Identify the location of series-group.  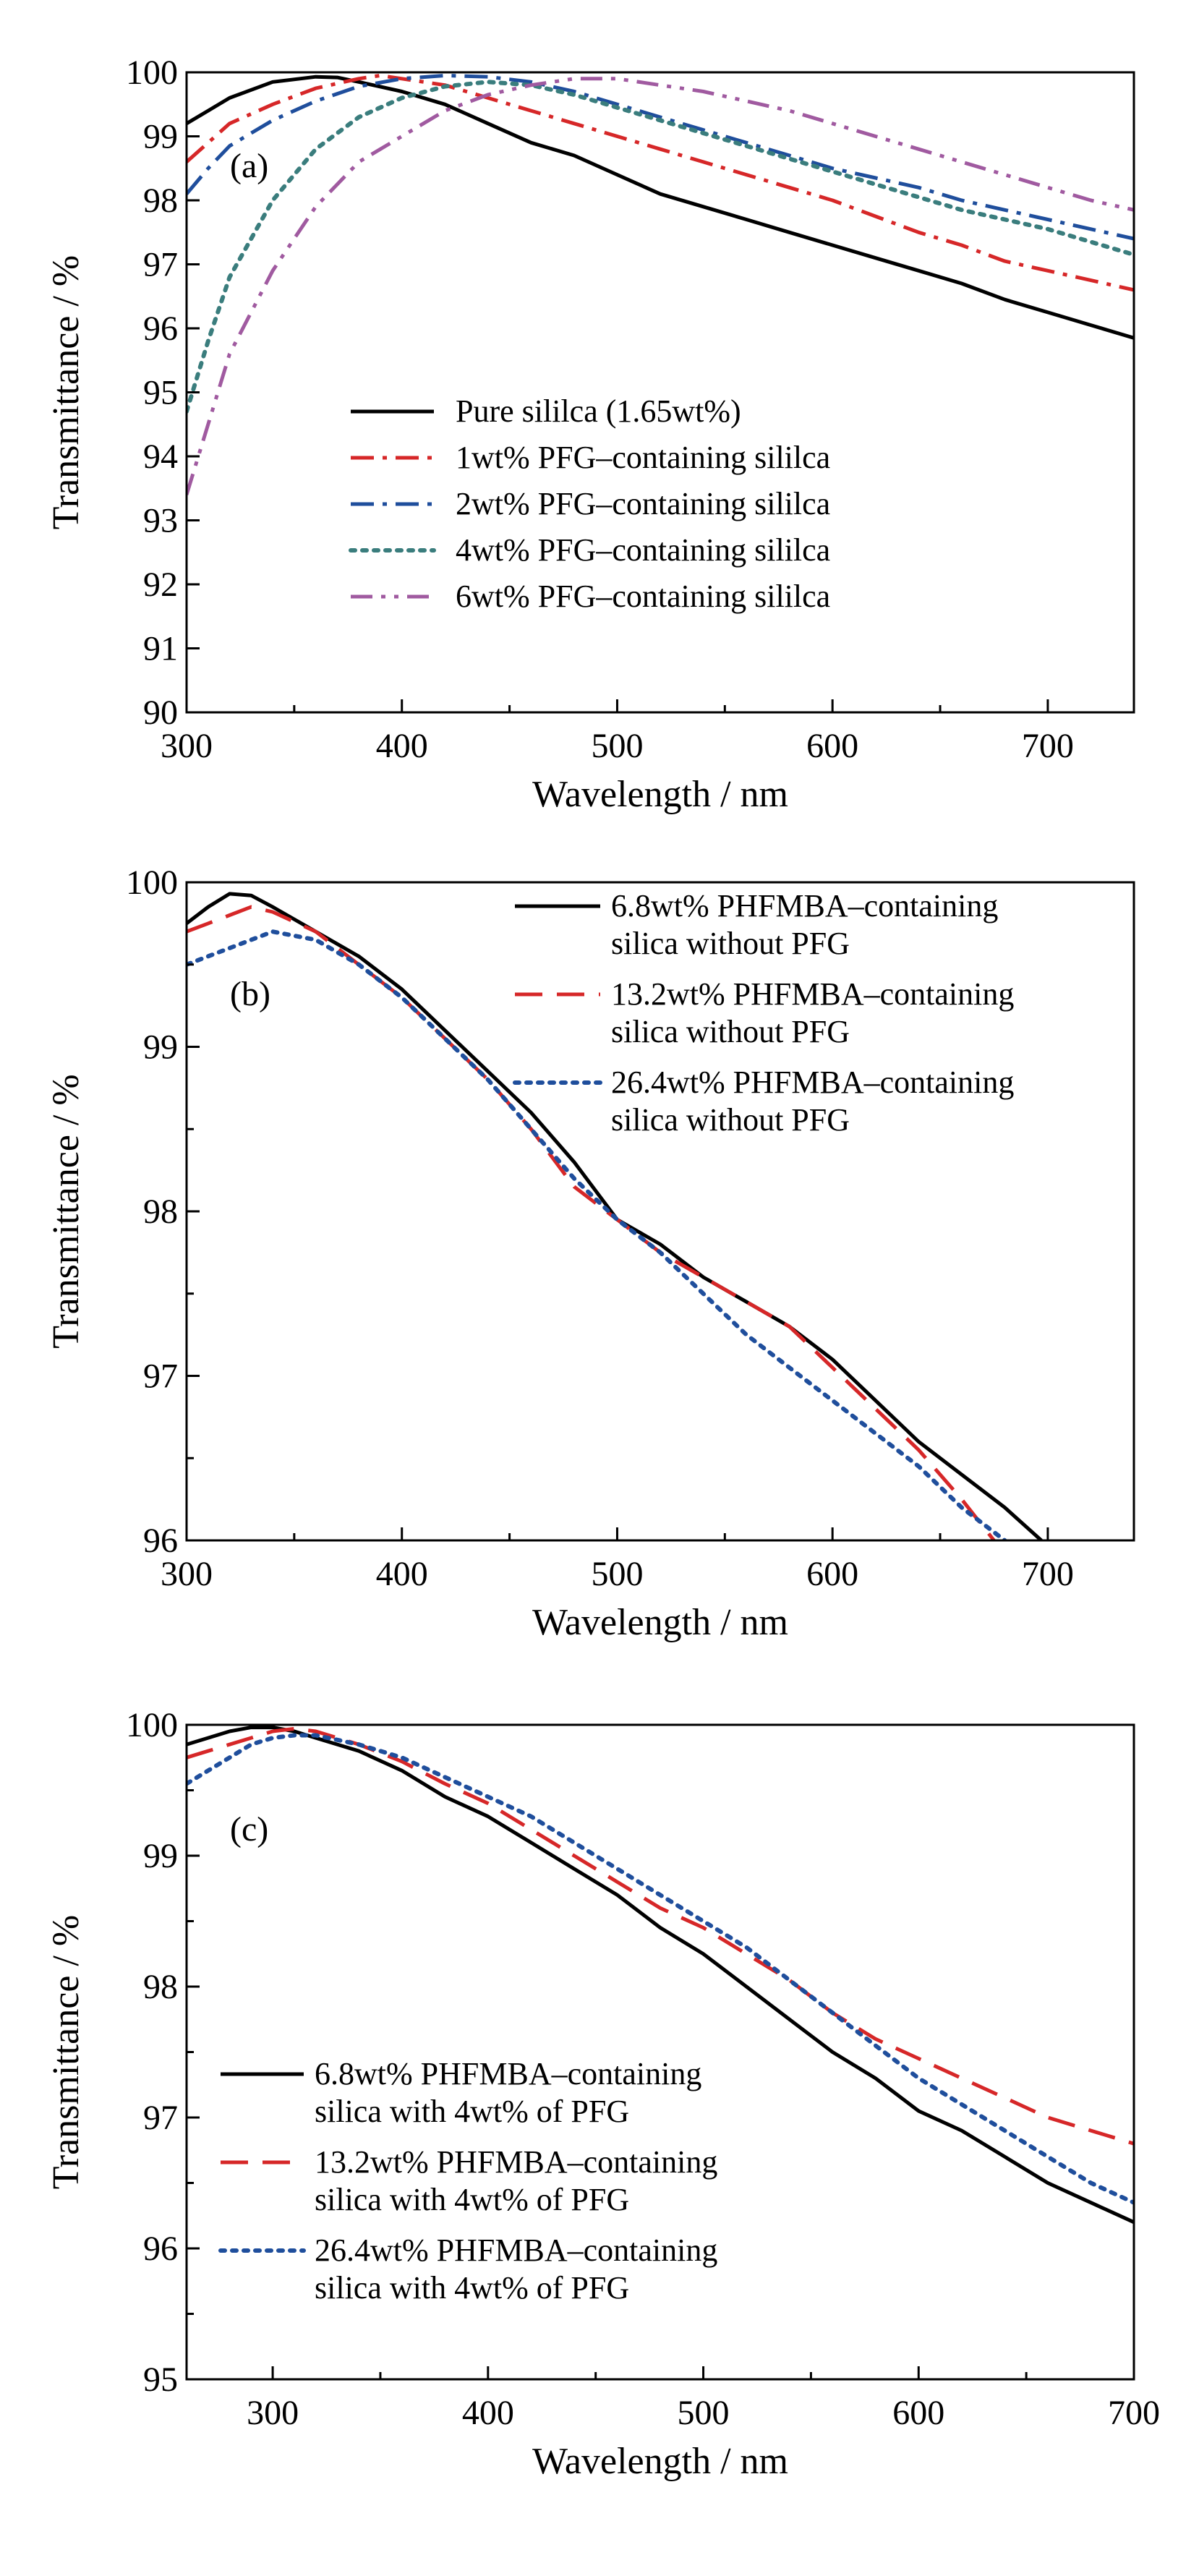
(660, 284).